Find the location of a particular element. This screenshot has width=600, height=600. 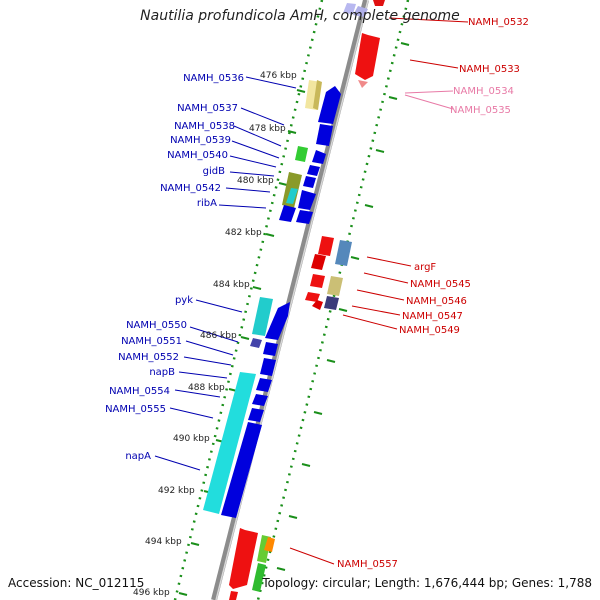

gene-label: NAMH_0536 is located at coordinates (213, 78).